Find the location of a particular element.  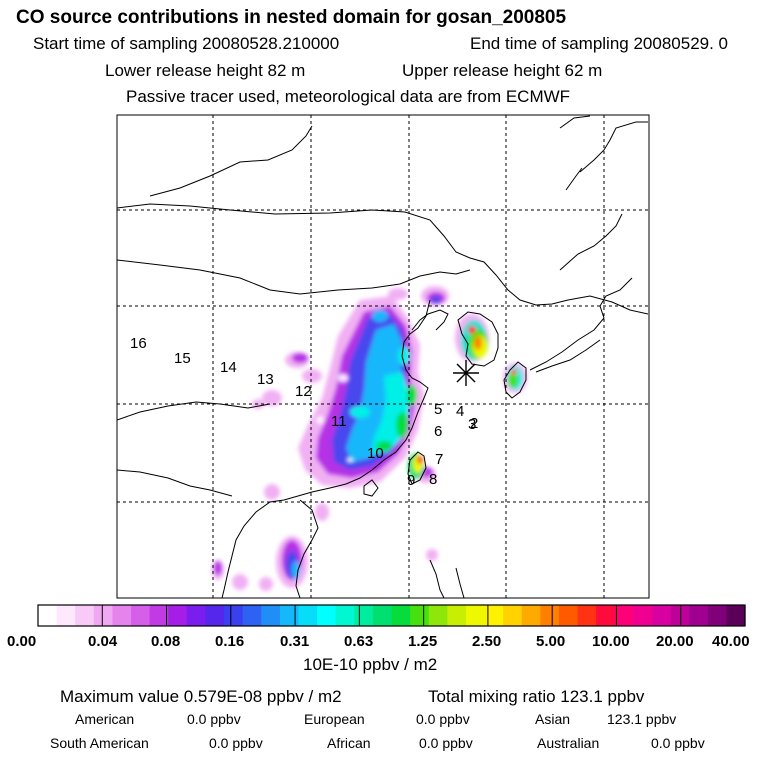

region-label: 14 is located at coordinates (228, 367).